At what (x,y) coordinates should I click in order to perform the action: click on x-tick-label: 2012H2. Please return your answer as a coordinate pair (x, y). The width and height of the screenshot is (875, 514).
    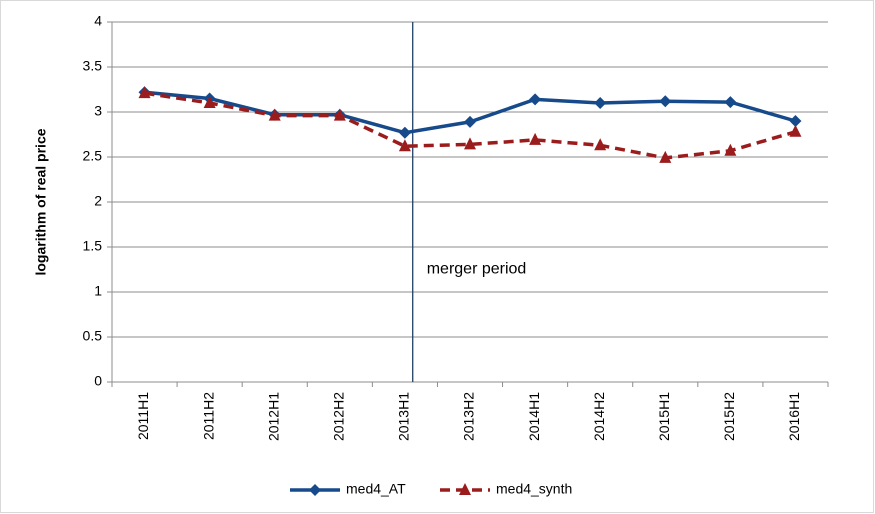
    Looking at the image, I should click on (339, 416).